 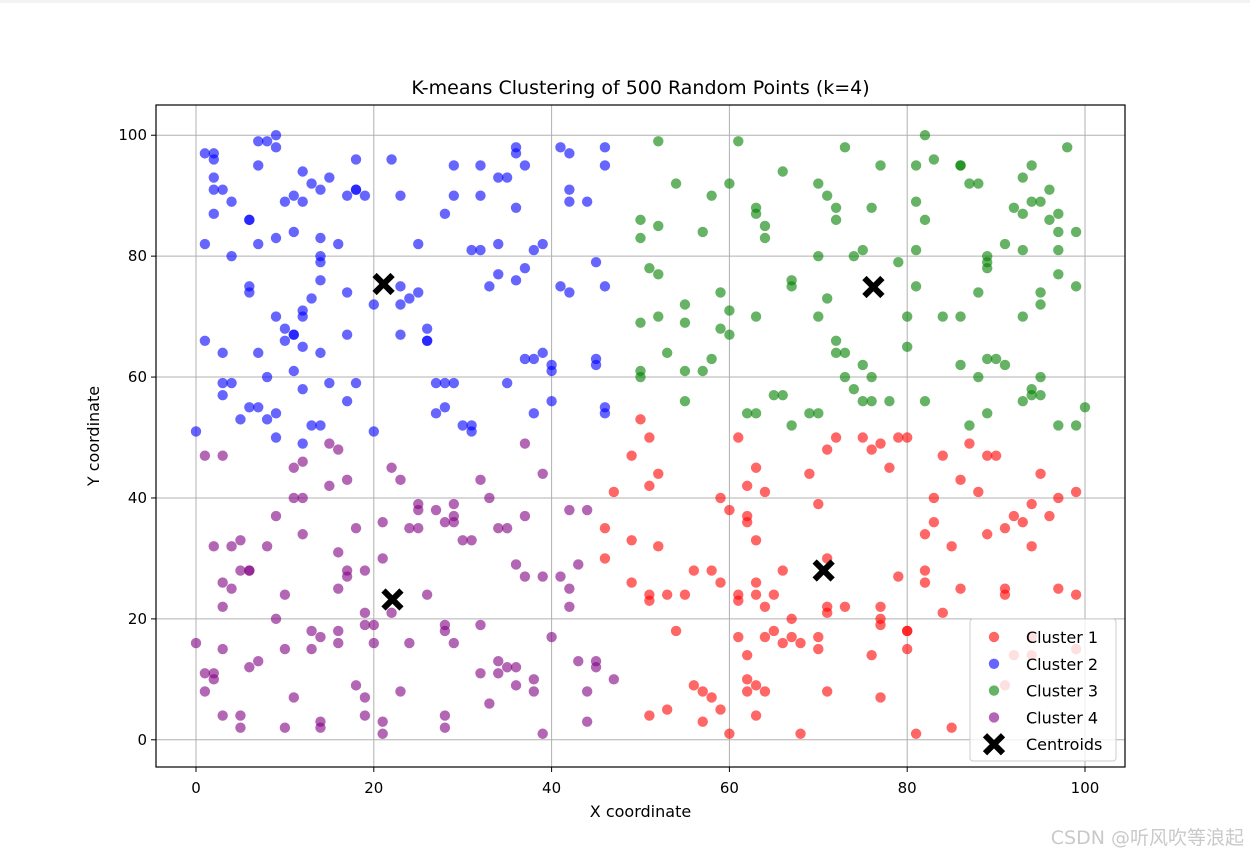 What do you see at coordinates (93, 436) in the screenshot?
I see `y-axis-label: Y coordinate` at bounding box center [93, 436].